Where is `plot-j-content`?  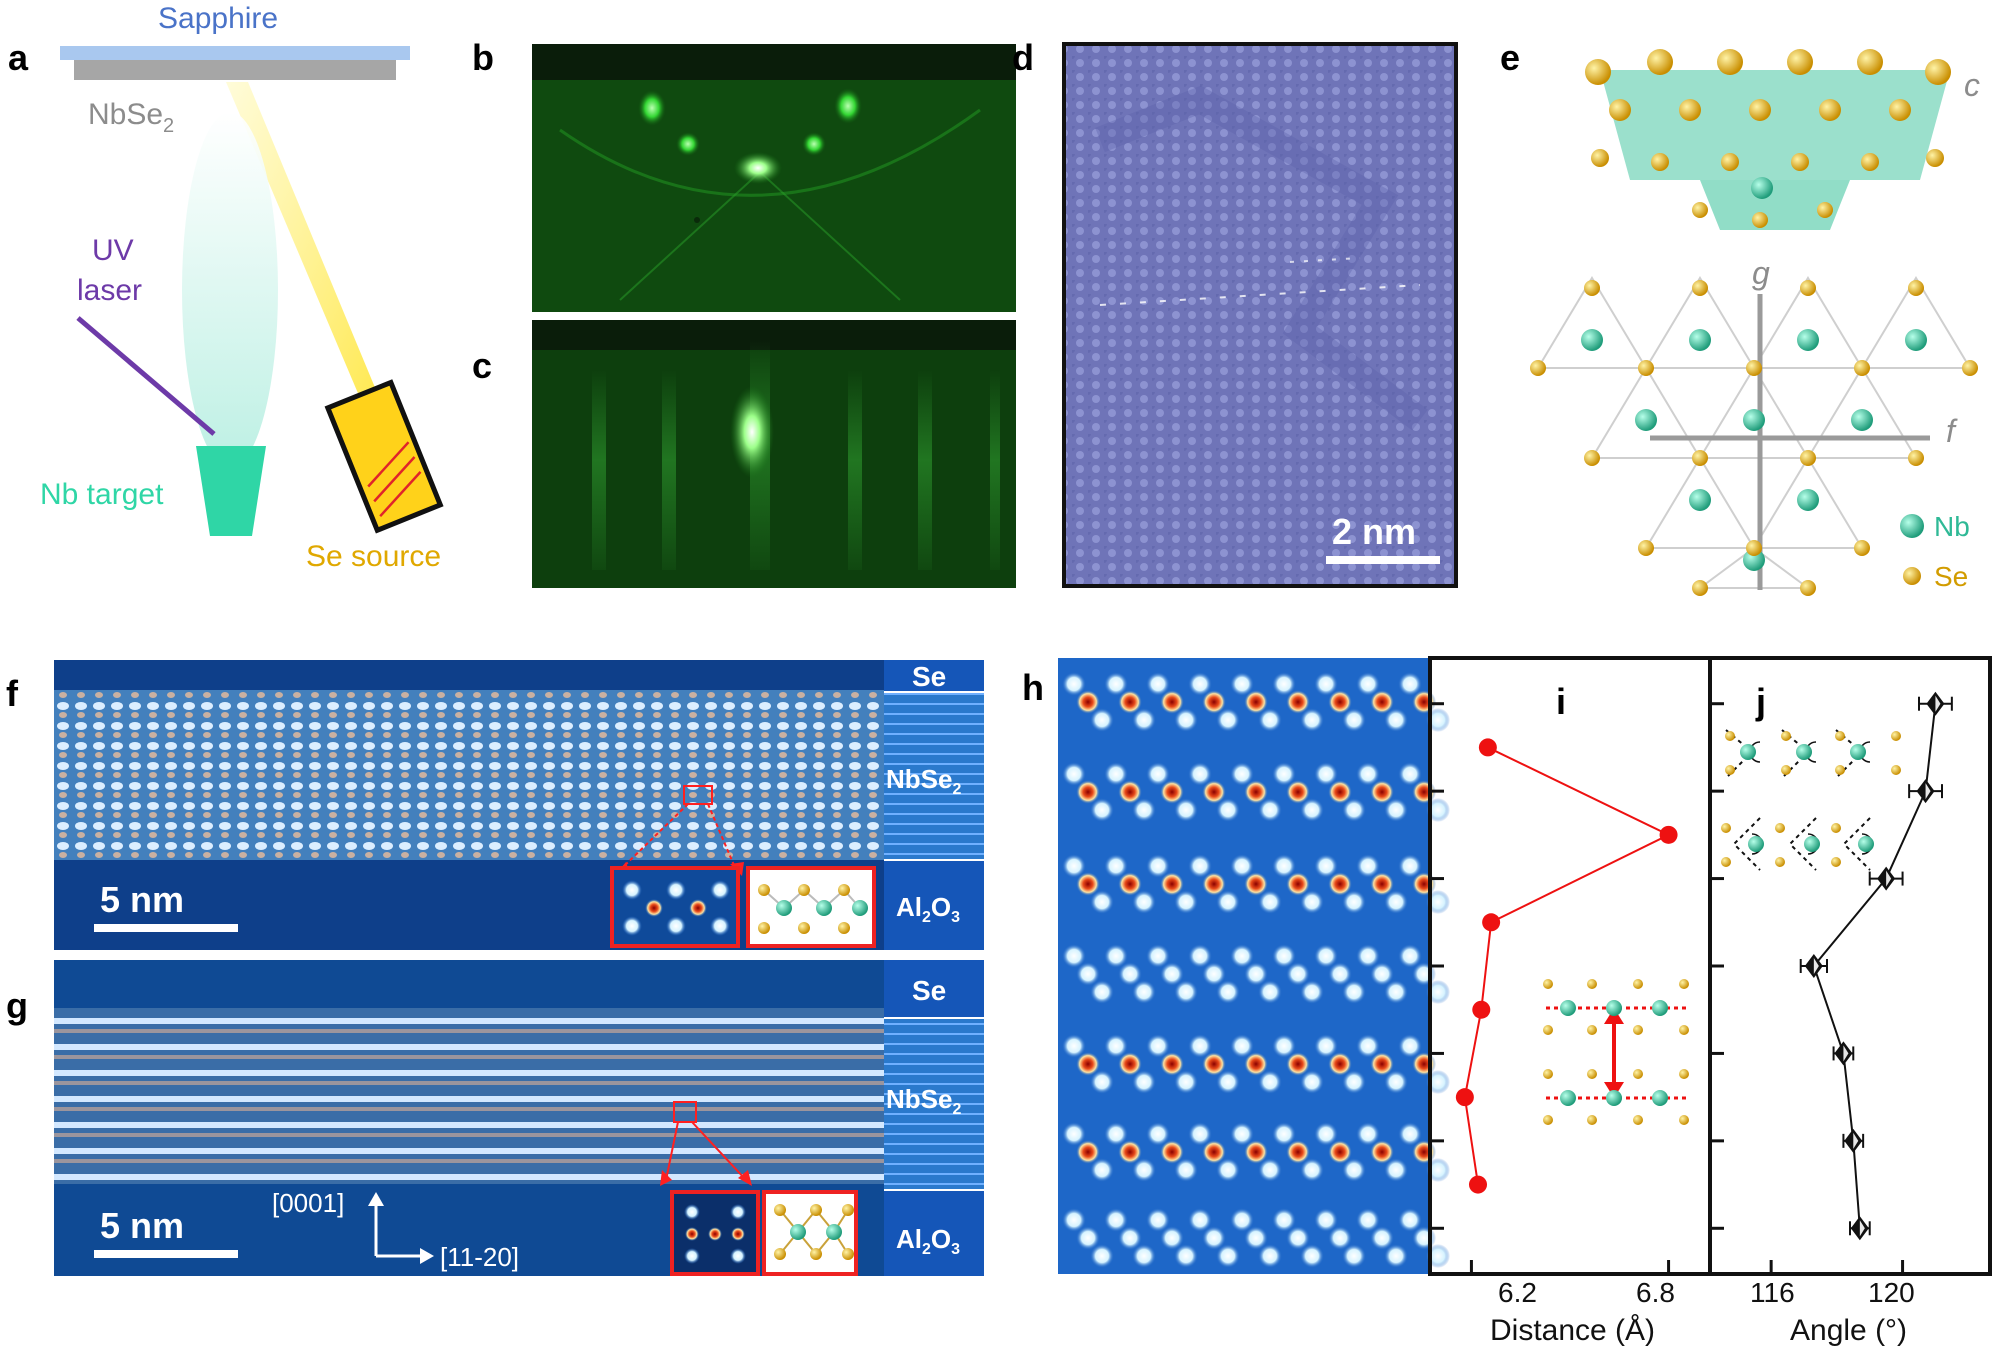 plot-j-content is located at coordinates (1832, 981).